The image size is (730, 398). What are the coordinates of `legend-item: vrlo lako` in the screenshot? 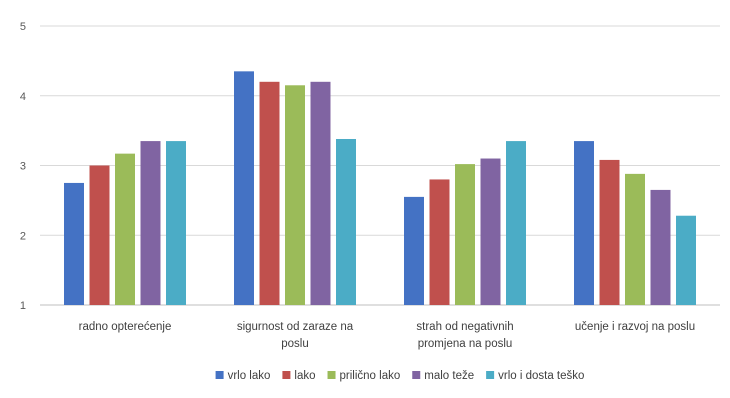 It's located at (243, 376).